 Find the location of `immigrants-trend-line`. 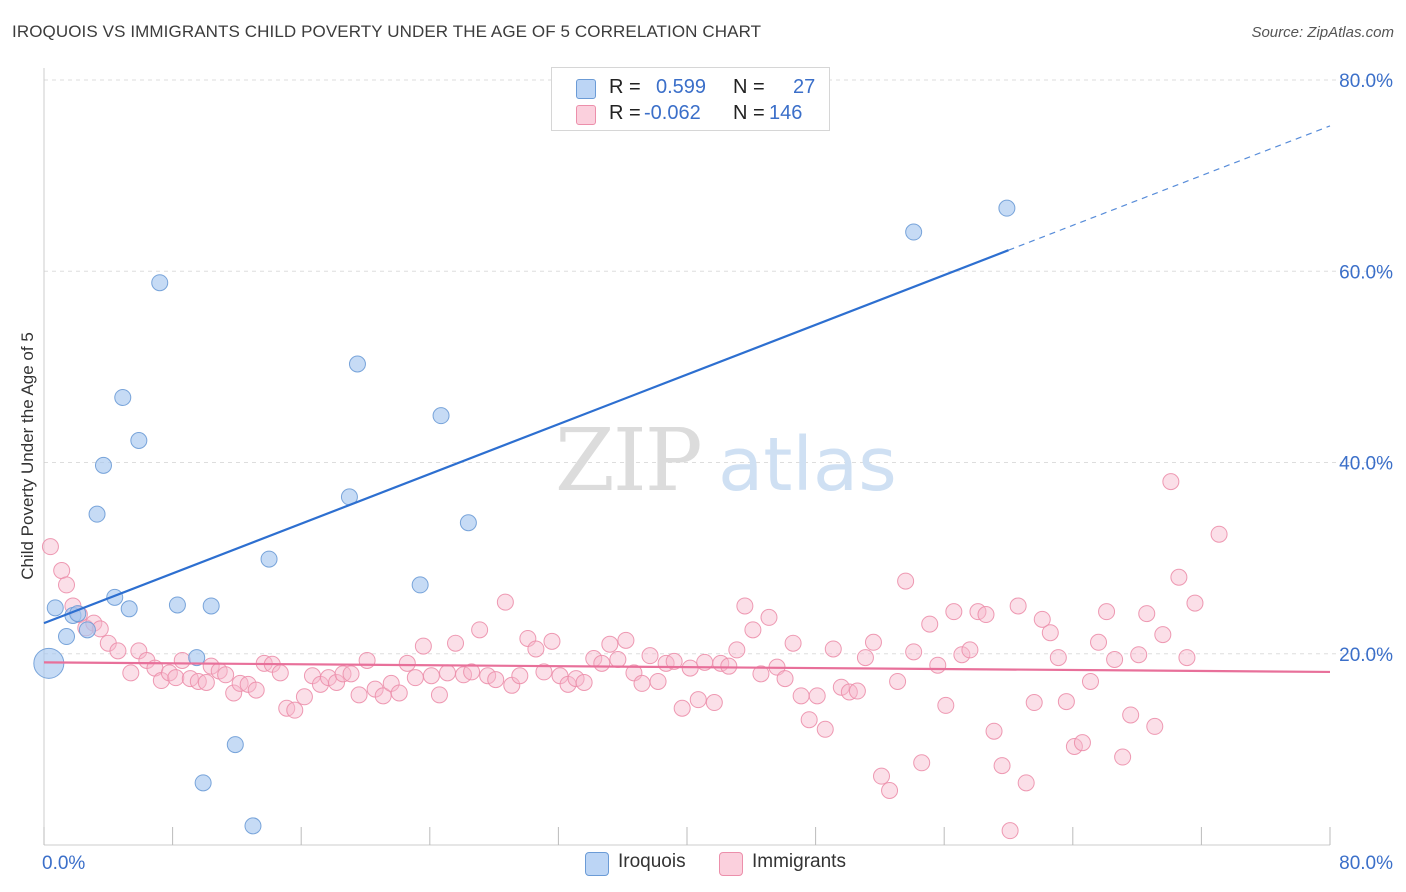

immigrants-trend-line is located at coordinates (687, 667).